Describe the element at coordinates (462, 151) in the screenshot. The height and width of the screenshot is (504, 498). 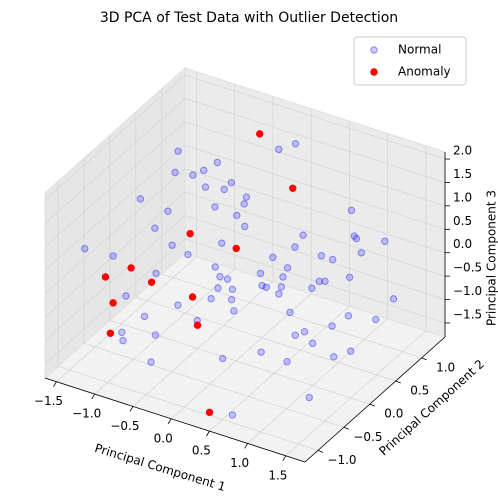
I see `z-tick-label: 2.0` at that location.